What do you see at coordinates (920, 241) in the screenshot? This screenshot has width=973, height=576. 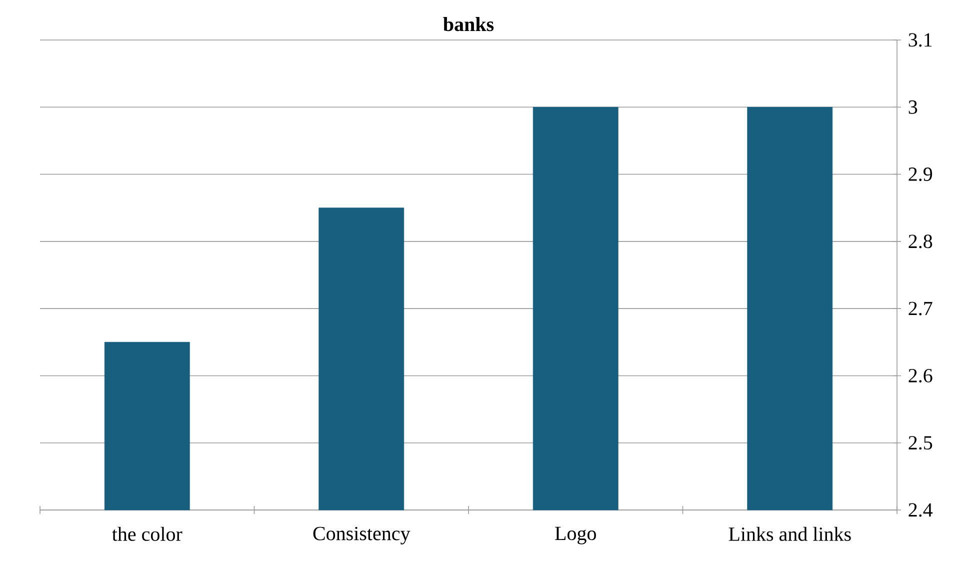 I see `y-tick-label: 2.8` at bounding box center [920, 241].